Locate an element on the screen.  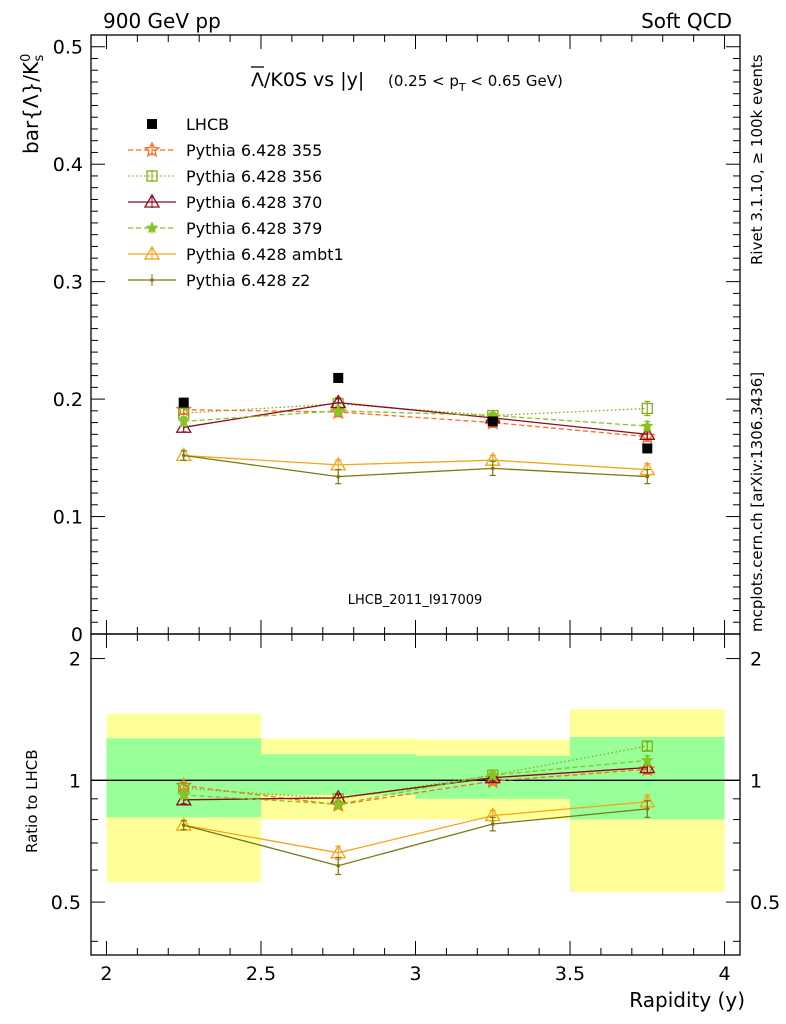
legend-marker-ambt1-shape is located at coordinates (152, 252).